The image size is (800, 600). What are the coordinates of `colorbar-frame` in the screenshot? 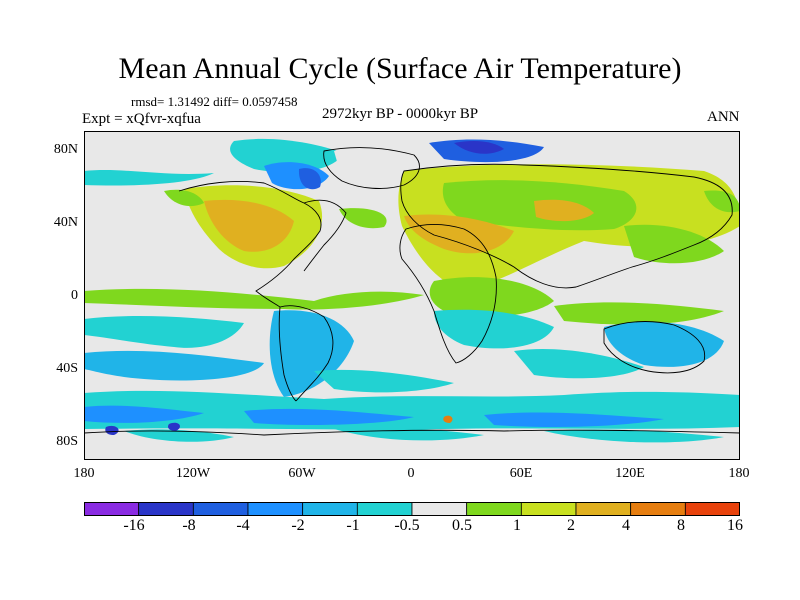 It's located at (412, 509).